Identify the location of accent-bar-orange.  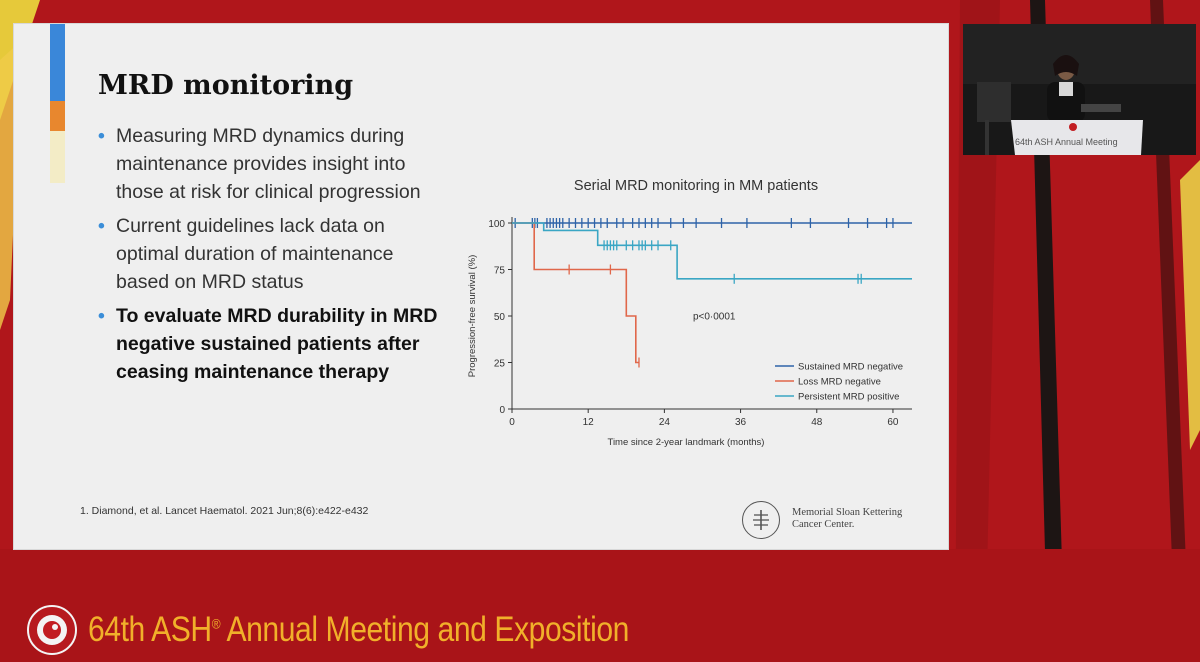
(57, 116).